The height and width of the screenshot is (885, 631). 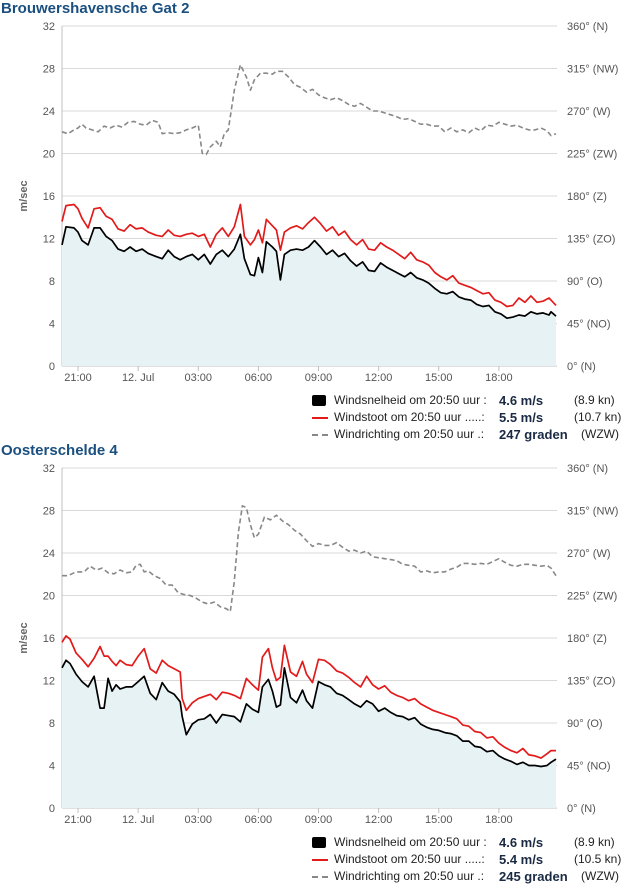 I want to click on legend-value: 247 graden, so click(x=533, y=434).